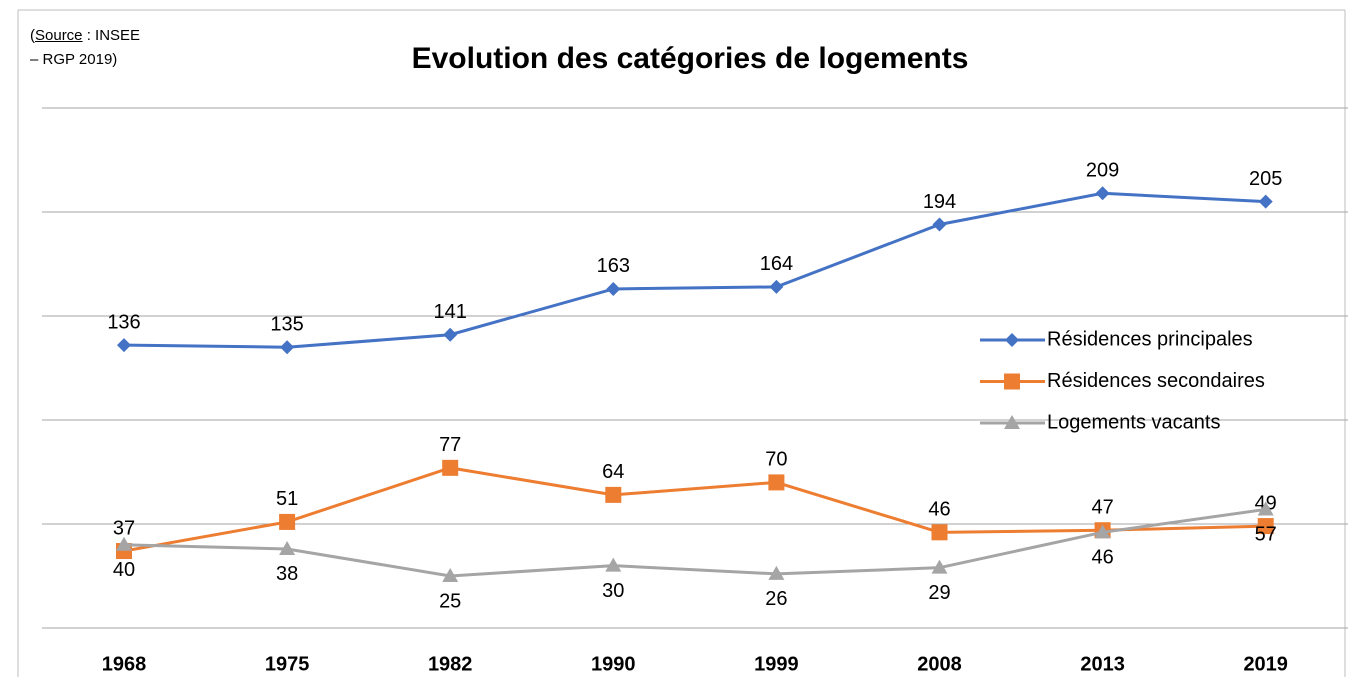 The width and height of the screenshot is (1355, 677). Describe the element at coordinates (85, 48) in the screenshot. I see `source: (Source : INSEE – RGP 2019)` at that location.